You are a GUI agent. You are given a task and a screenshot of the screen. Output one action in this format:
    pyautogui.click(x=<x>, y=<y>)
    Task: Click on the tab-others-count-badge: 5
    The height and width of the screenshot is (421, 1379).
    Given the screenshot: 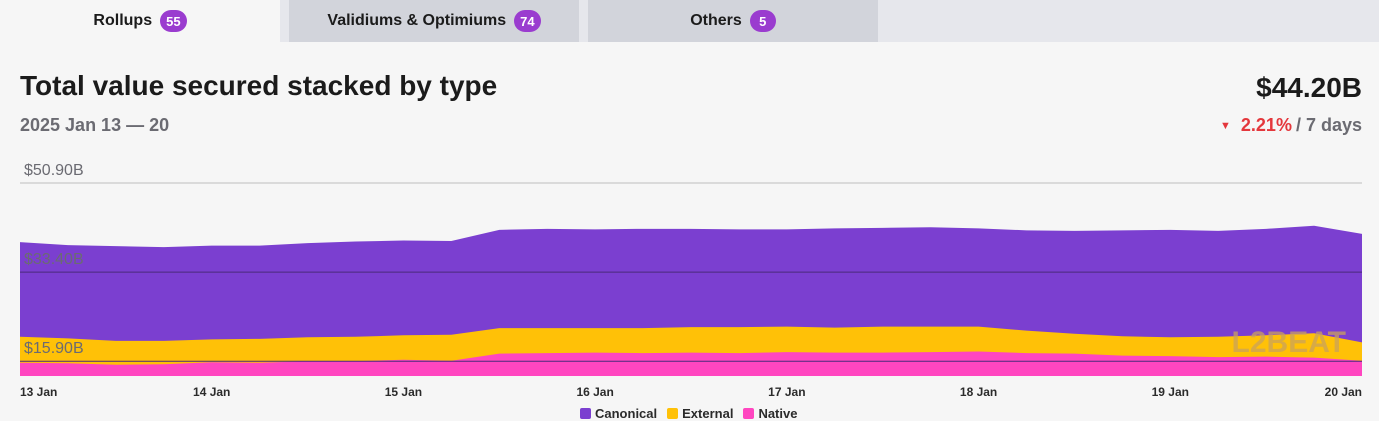 What is the action you would take?
    pyautogui.click(x=762, y=21)
    